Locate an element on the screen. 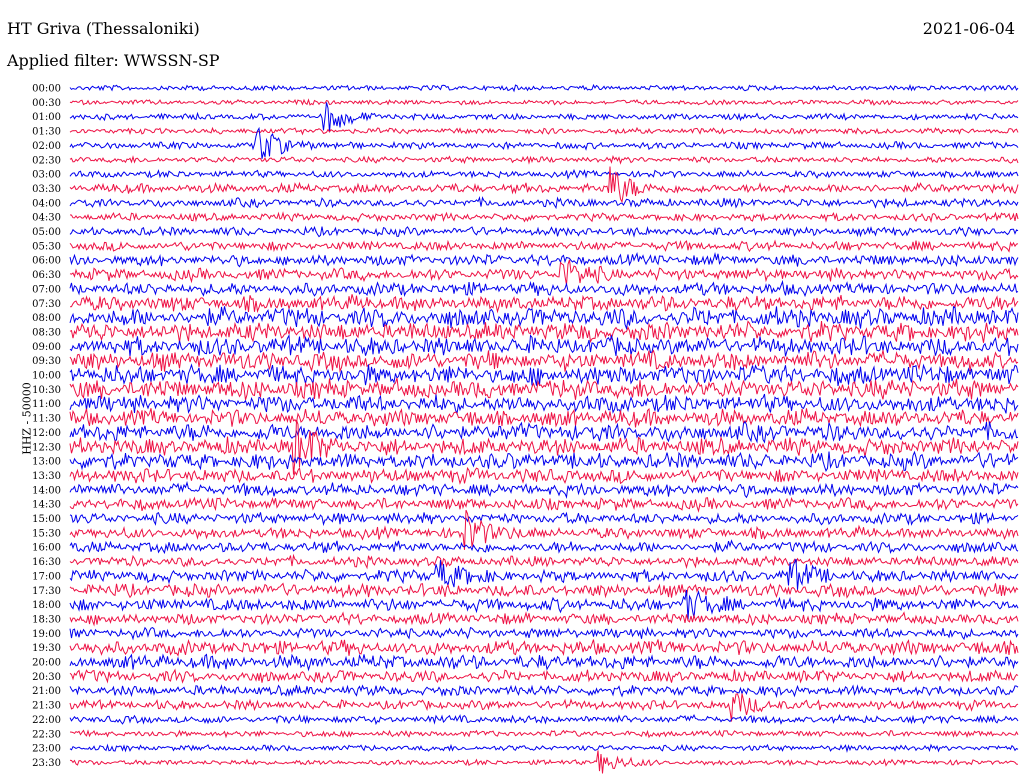  trace-row-2030 is located at coordinates (544, 676).